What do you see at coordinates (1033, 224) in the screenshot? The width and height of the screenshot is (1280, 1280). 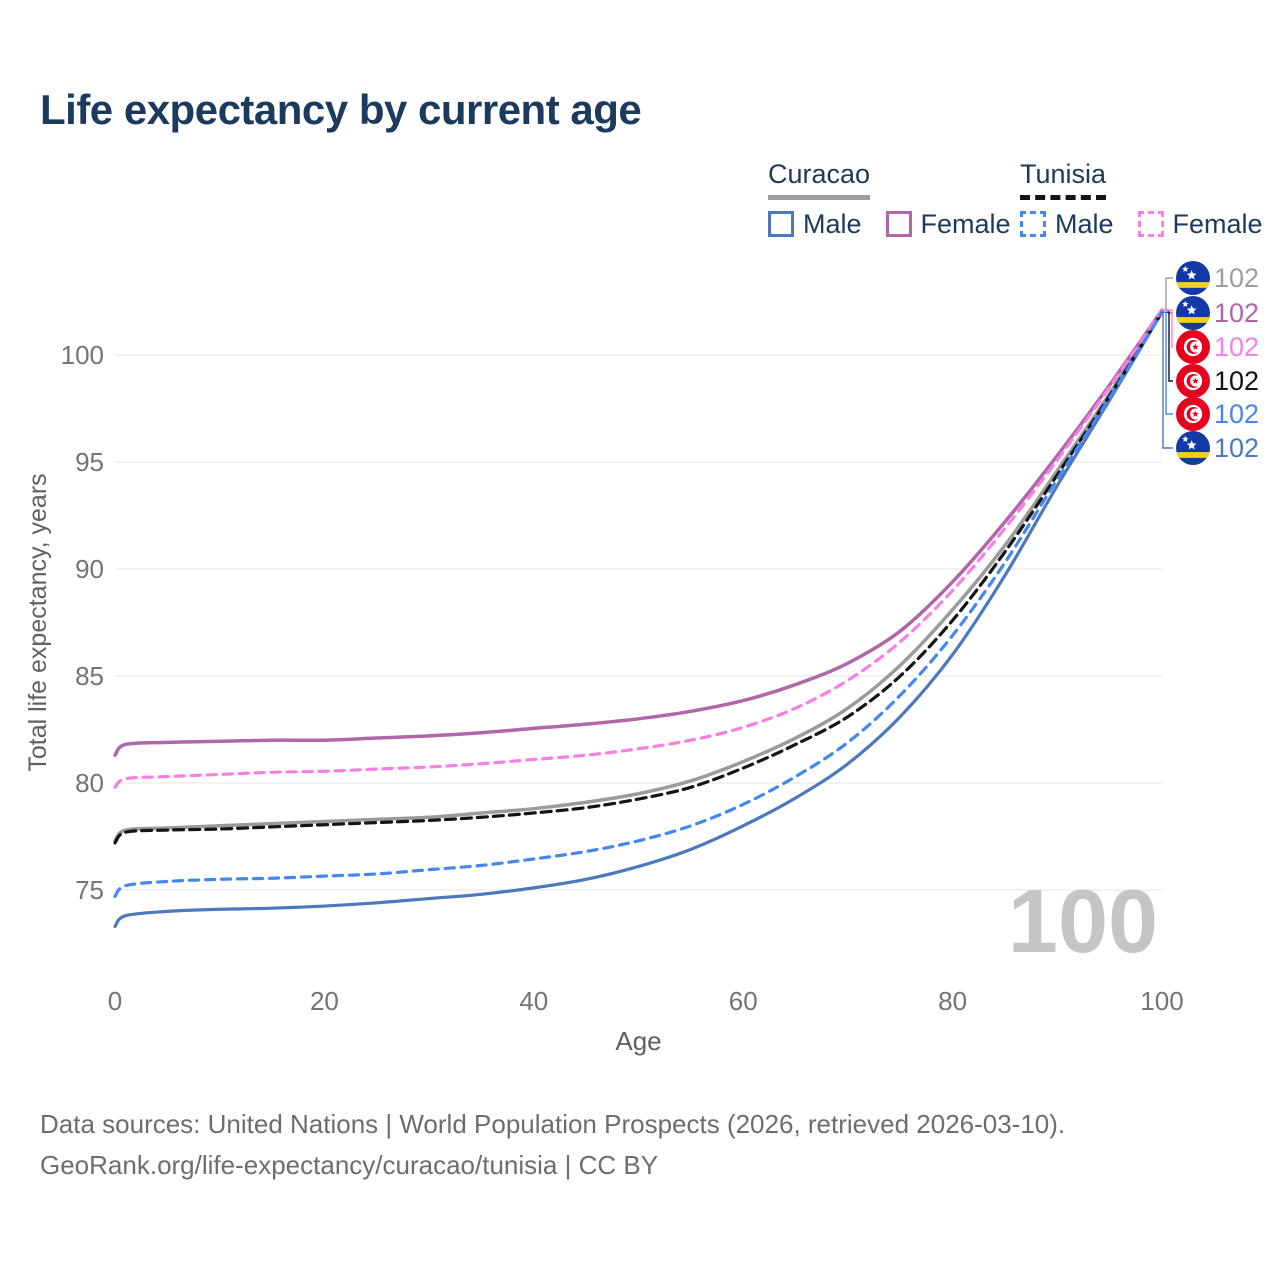 I see `tunisia-male-swatch-icon` at bounding box center [1033, 224].